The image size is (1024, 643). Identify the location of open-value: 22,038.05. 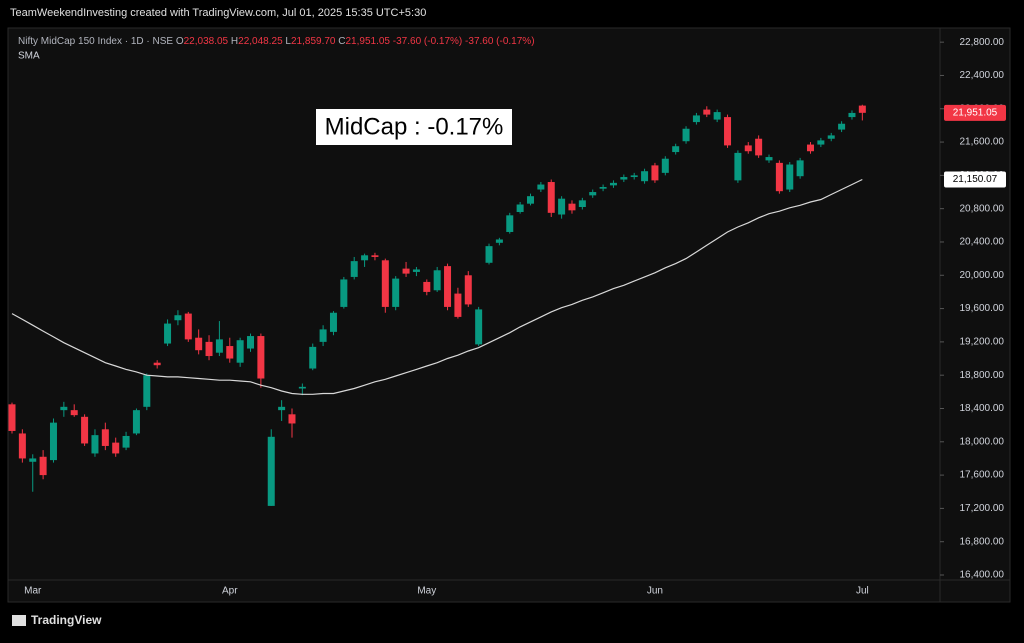
(206, 41).